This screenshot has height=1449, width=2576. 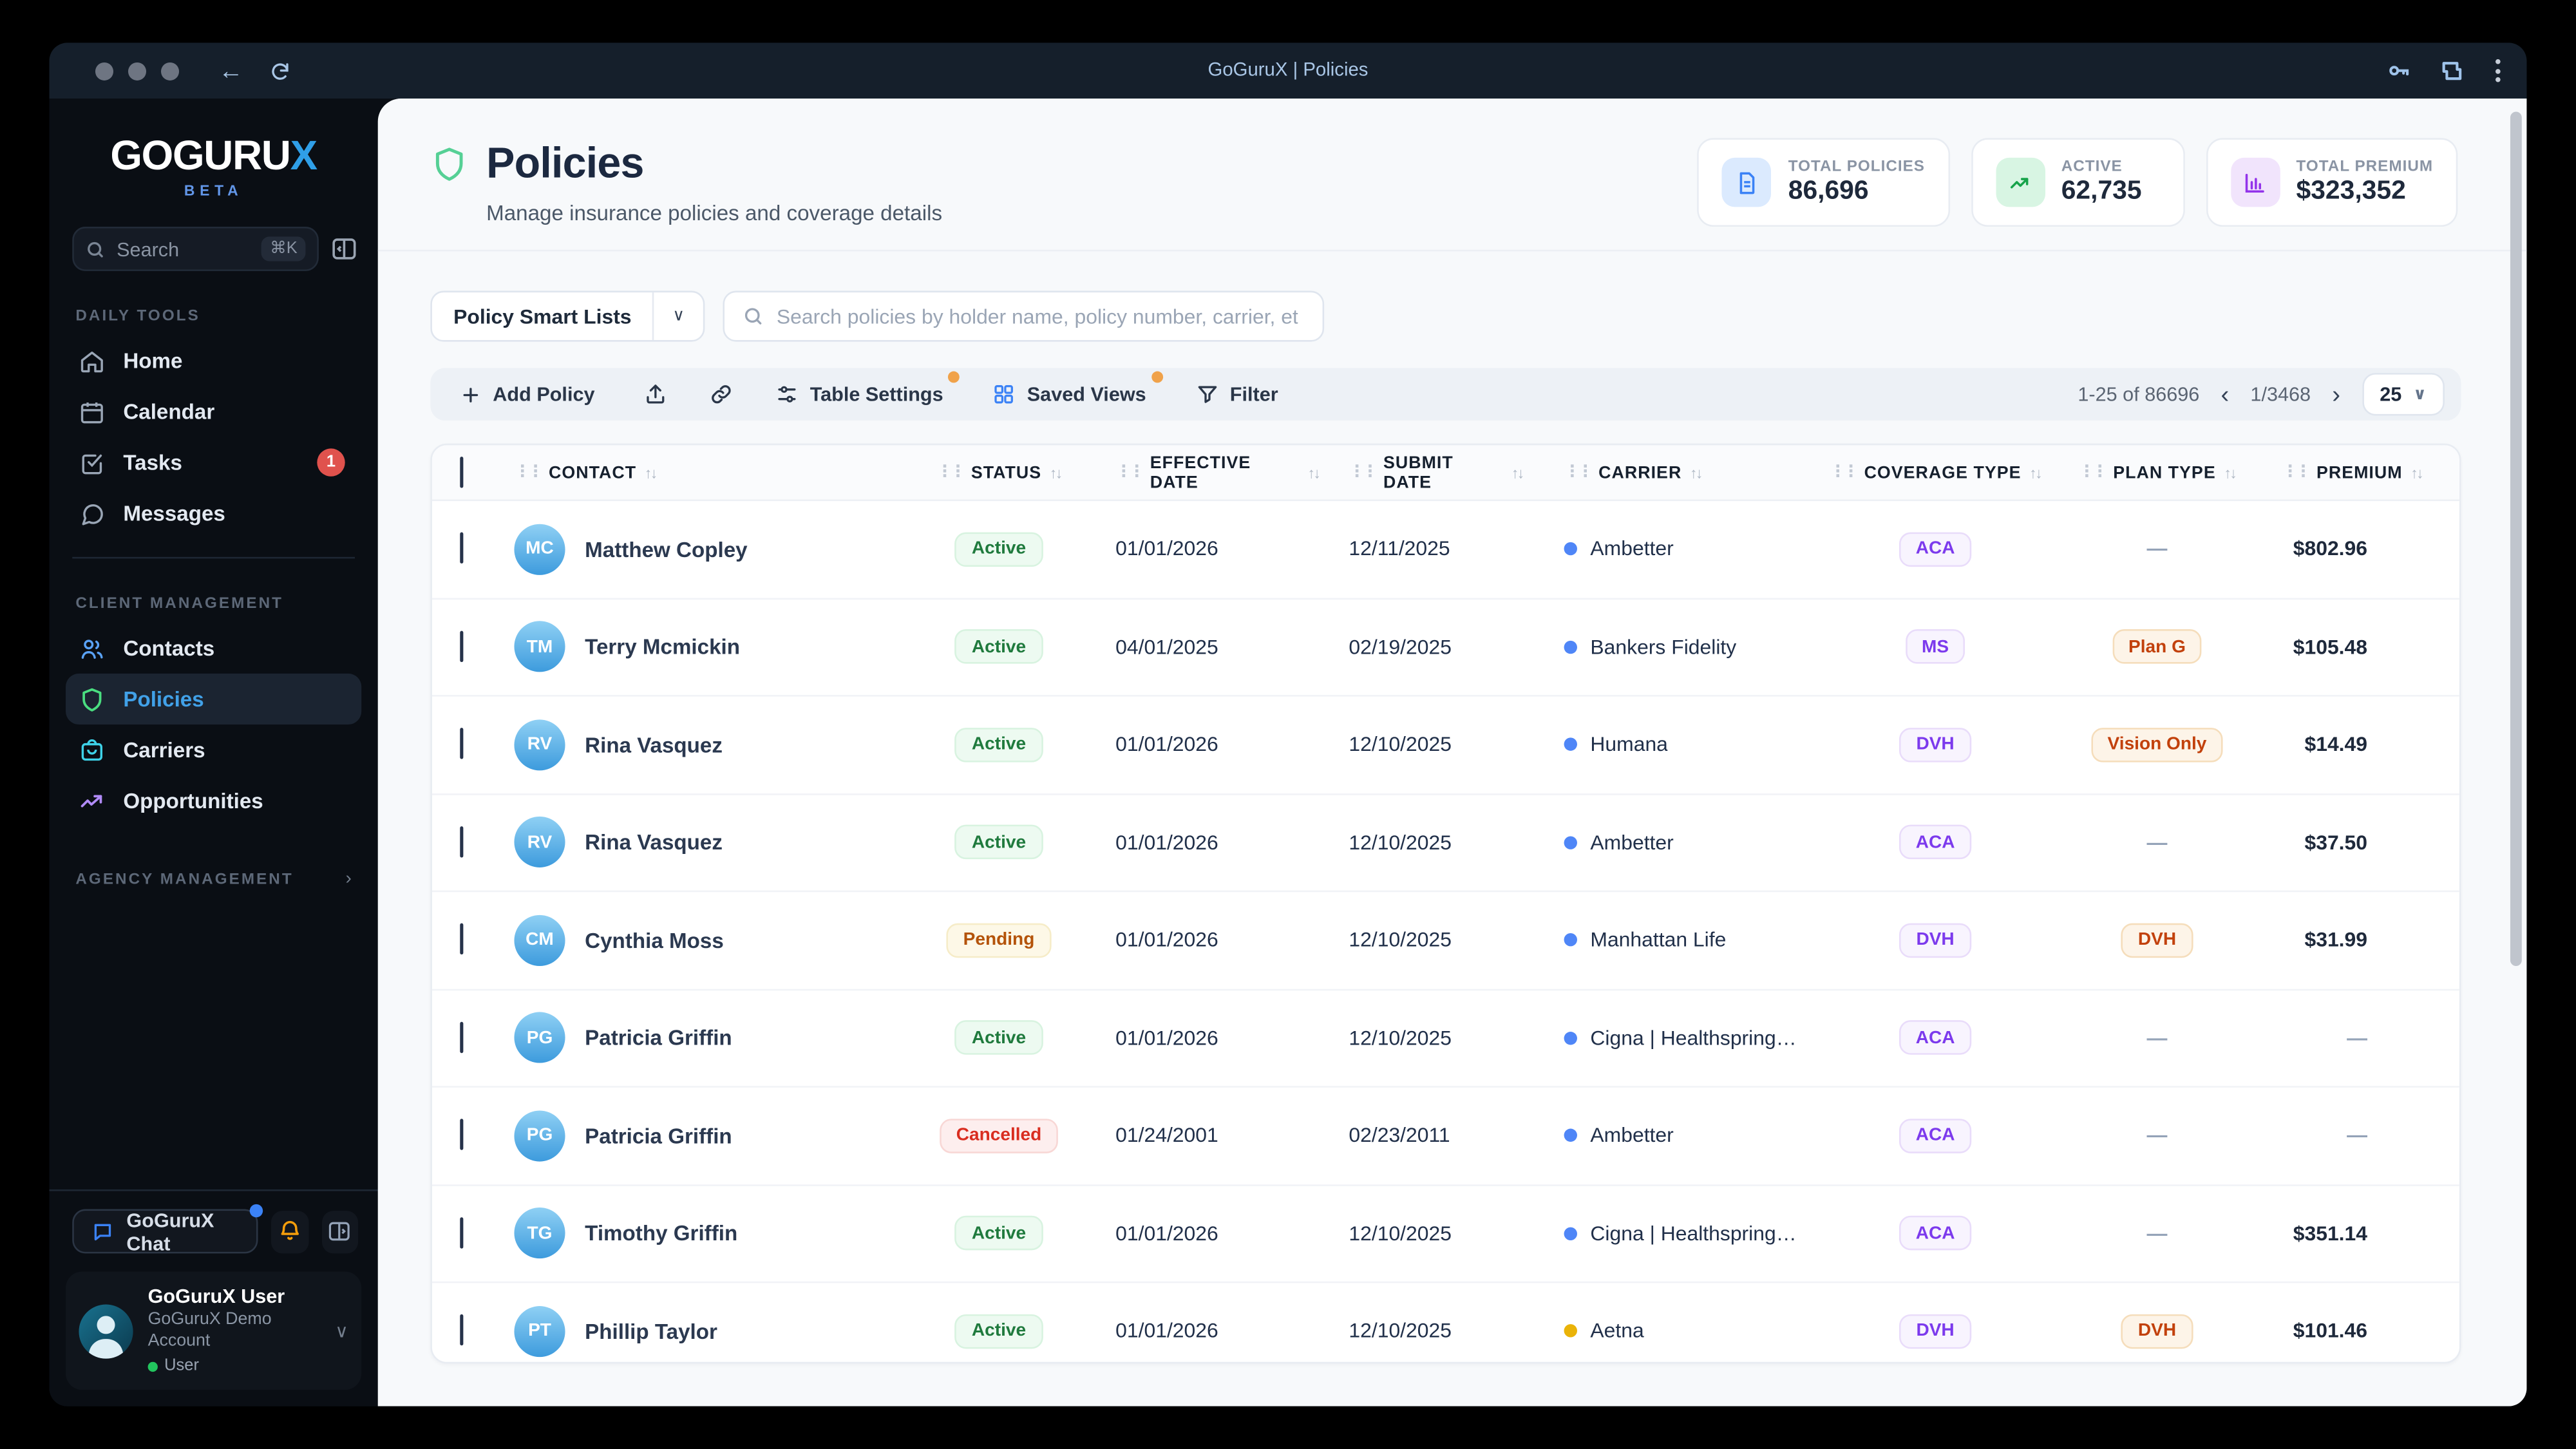 I want to click on contact-name: Matthew Copley, so click(x=666, y=549).